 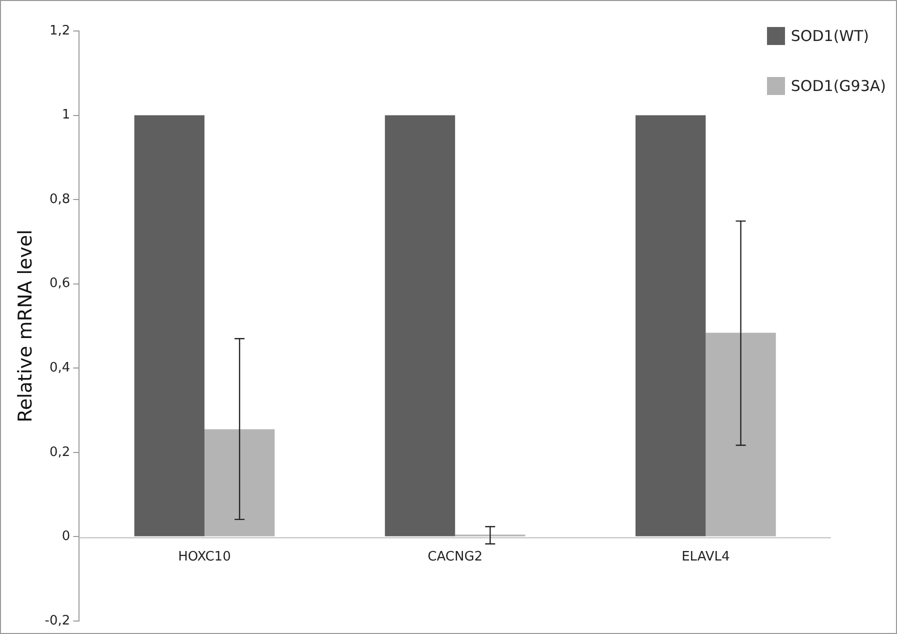 What do you see at coordinates (59, 199) in the screenshot?
I see `y-tick-label: 0,8` at bounding box center [59, 199].